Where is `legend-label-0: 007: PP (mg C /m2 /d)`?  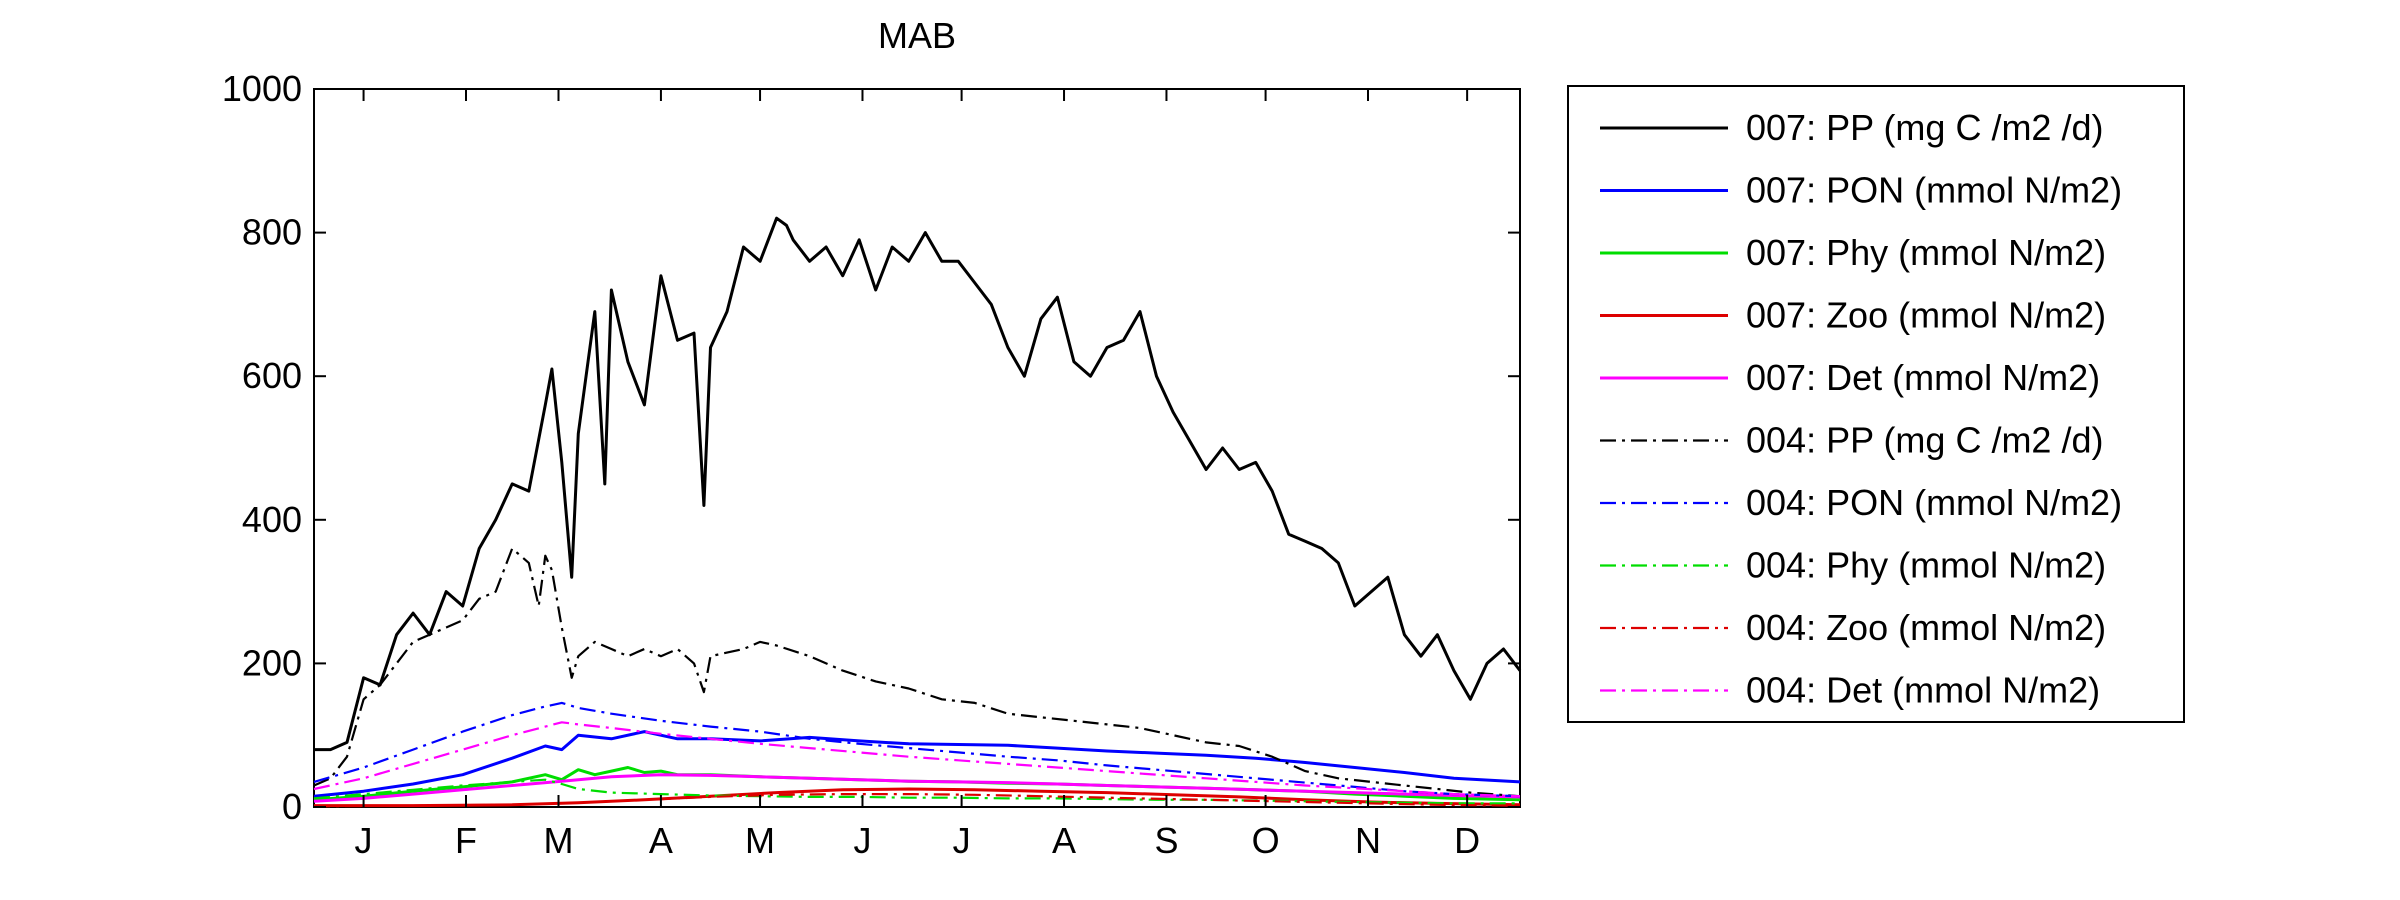 legend-label-0: 007: PP (mg C /m2 /d) is located at coordinates (1924, 127).